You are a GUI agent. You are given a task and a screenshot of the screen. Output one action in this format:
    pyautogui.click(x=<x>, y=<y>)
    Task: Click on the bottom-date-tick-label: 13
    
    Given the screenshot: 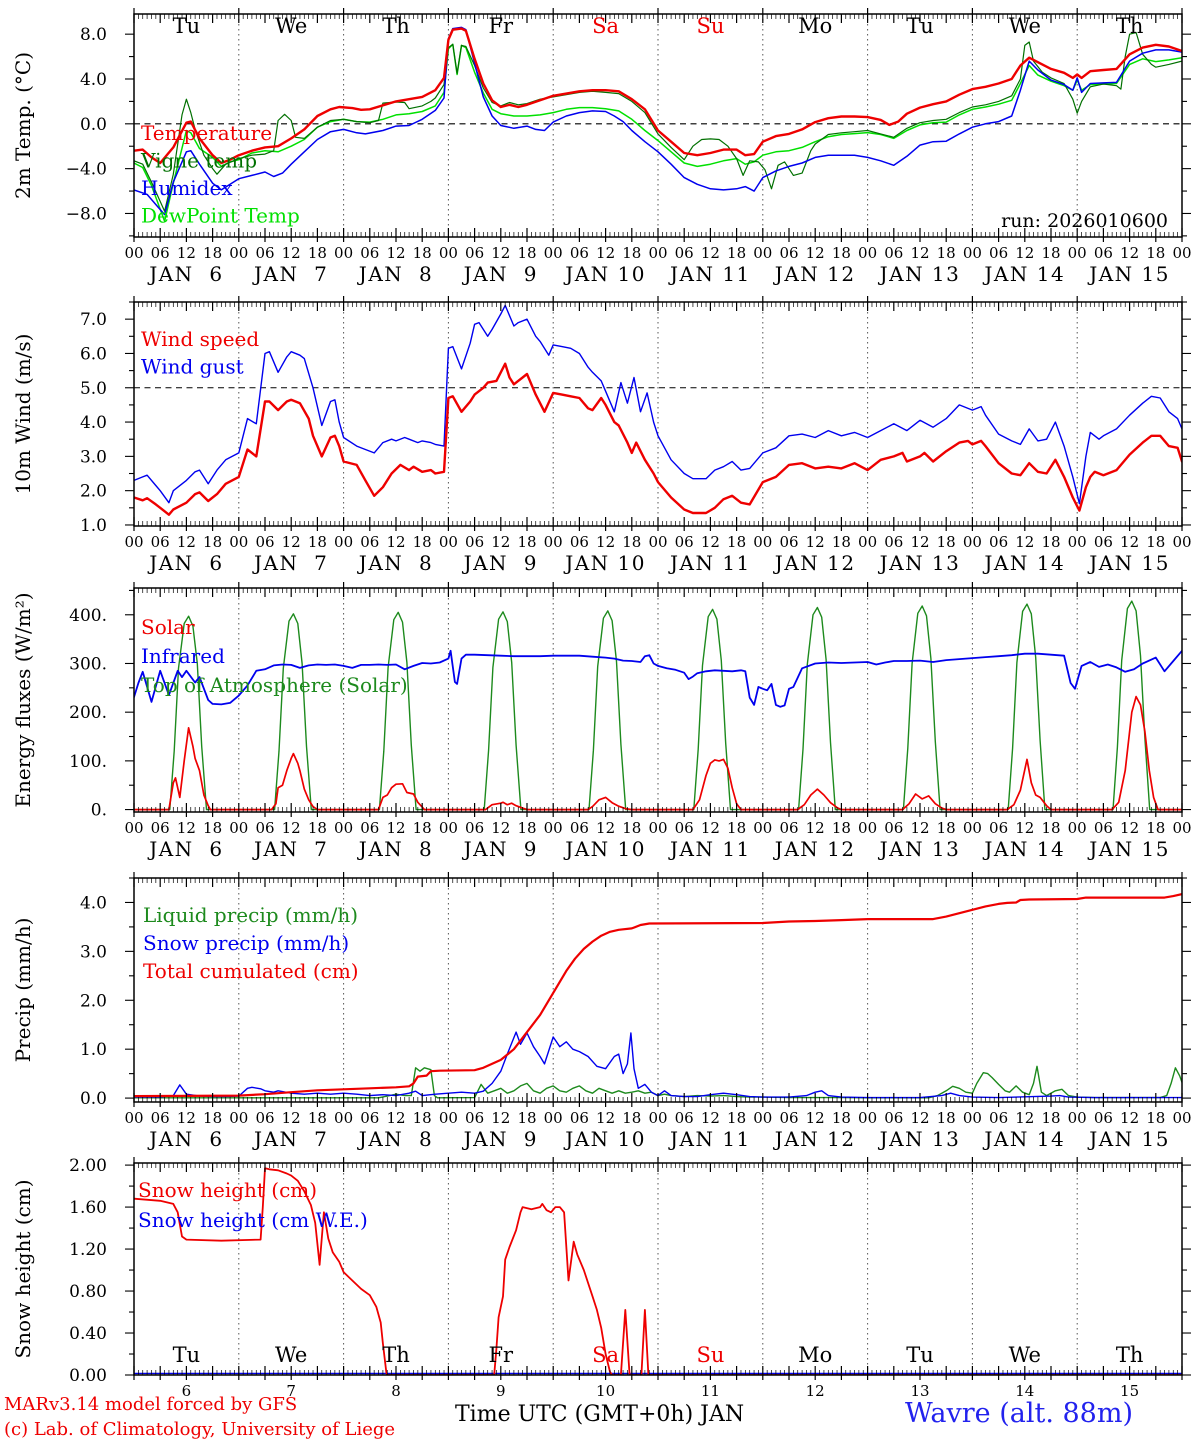 What is the action you would take?
    pyautogui.click(x=919, y=1391)
    